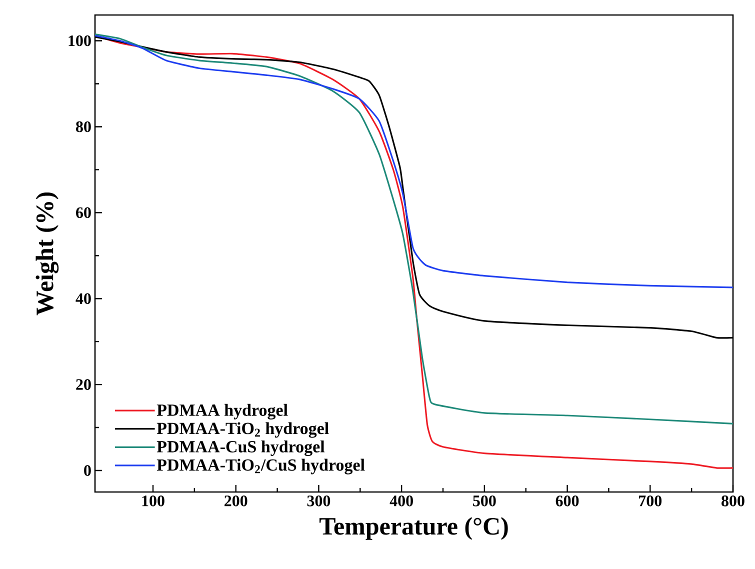 Image resolution: width=755 pixels, height=569 pixels. What do you see at coordinates (83, 298) in the screenshot?
I see `y-tick-label: 40` at bounding box center [83, 298].